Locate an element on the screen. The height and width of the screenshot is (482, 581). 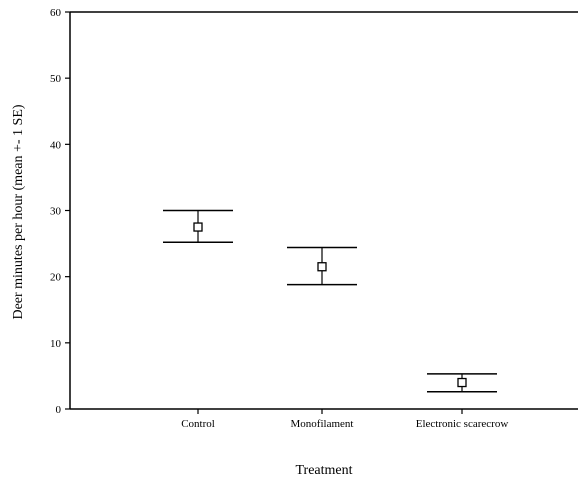
y-tick-label: 30 is located at coordinates (56, 212).